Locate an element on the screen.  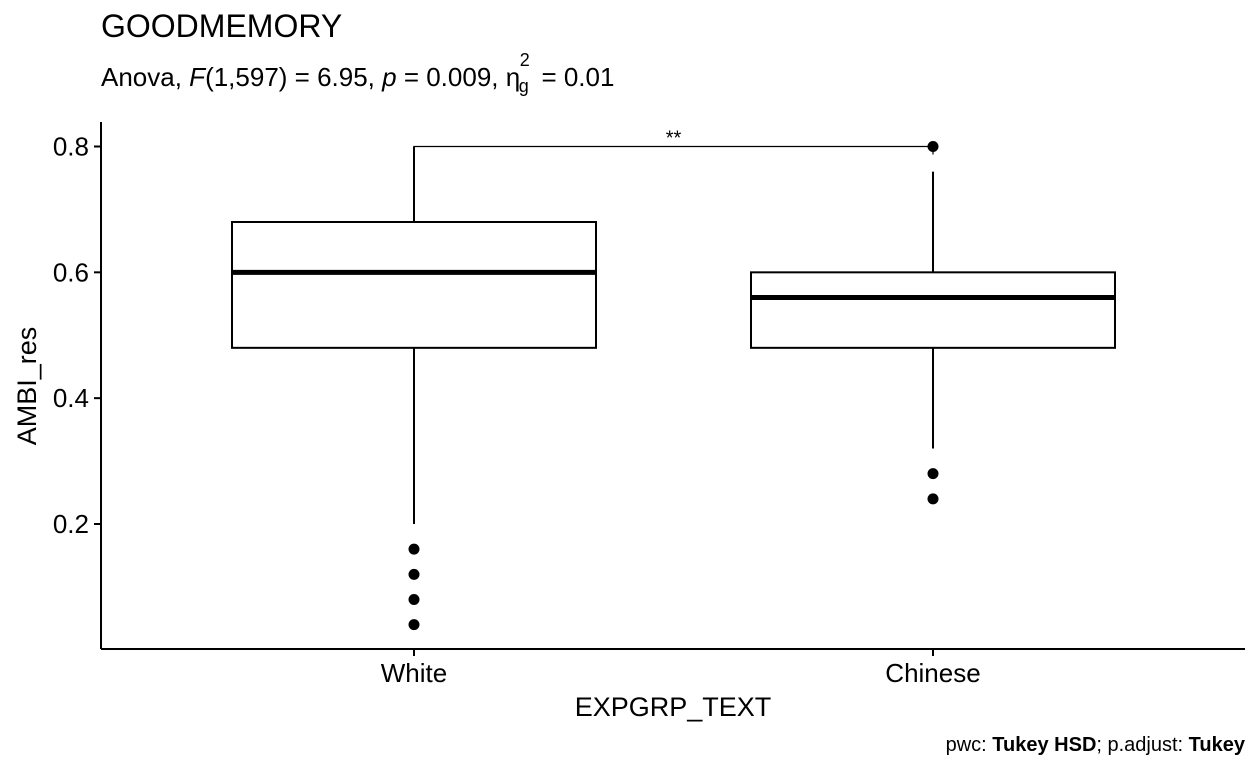
y-tick-label: 0.2 is located at coordinates (71, 524).